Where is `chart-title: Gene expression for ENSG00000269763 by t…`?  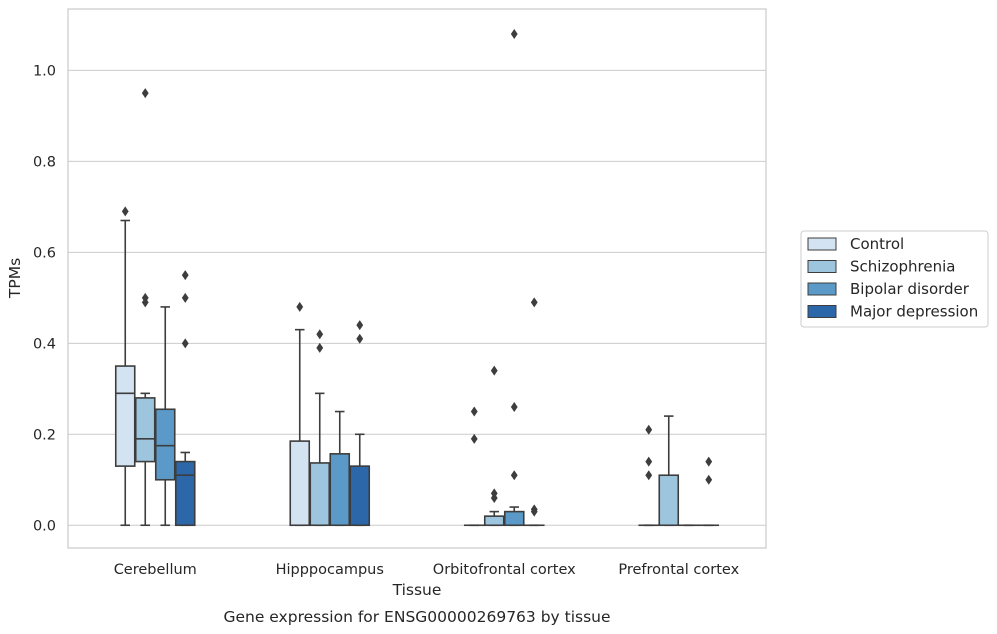 chart-title: Gene expression for ENSG00000269763 by t… is located at coordinates (416, 617).